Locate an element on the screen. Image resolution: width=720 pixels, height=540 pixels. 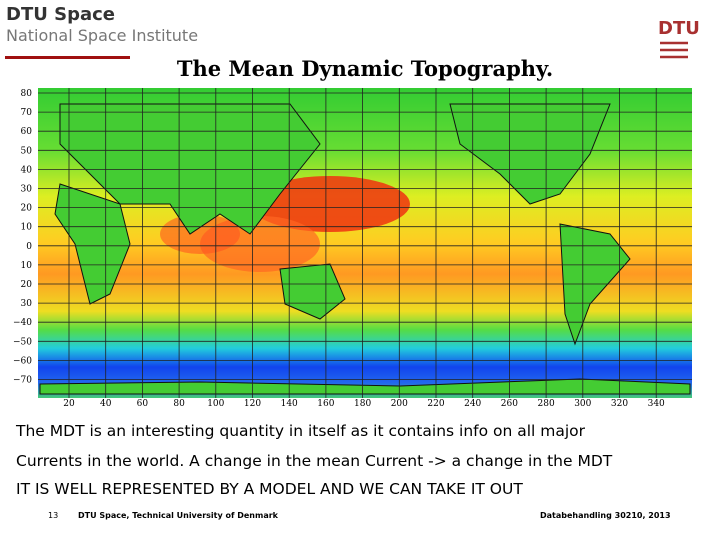
logo-mark is located at coordinates (674, 50).